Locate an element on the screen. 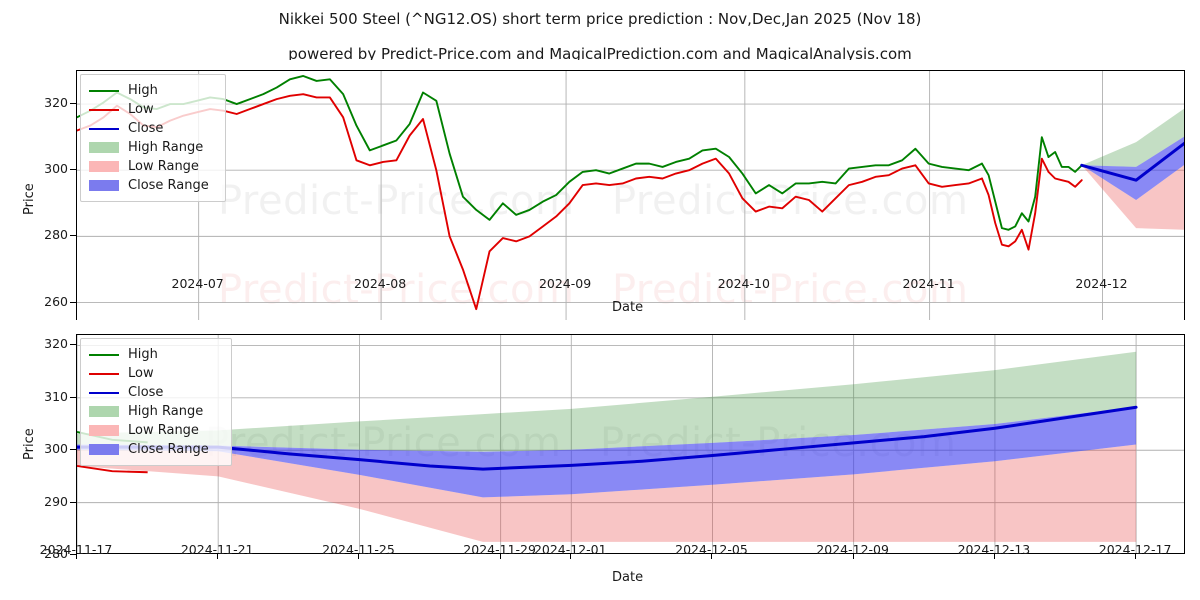 Image resolution: width=1200 pixels, height=600 pixels. overview-legend-label: Low is located at coordinates (141, 109).